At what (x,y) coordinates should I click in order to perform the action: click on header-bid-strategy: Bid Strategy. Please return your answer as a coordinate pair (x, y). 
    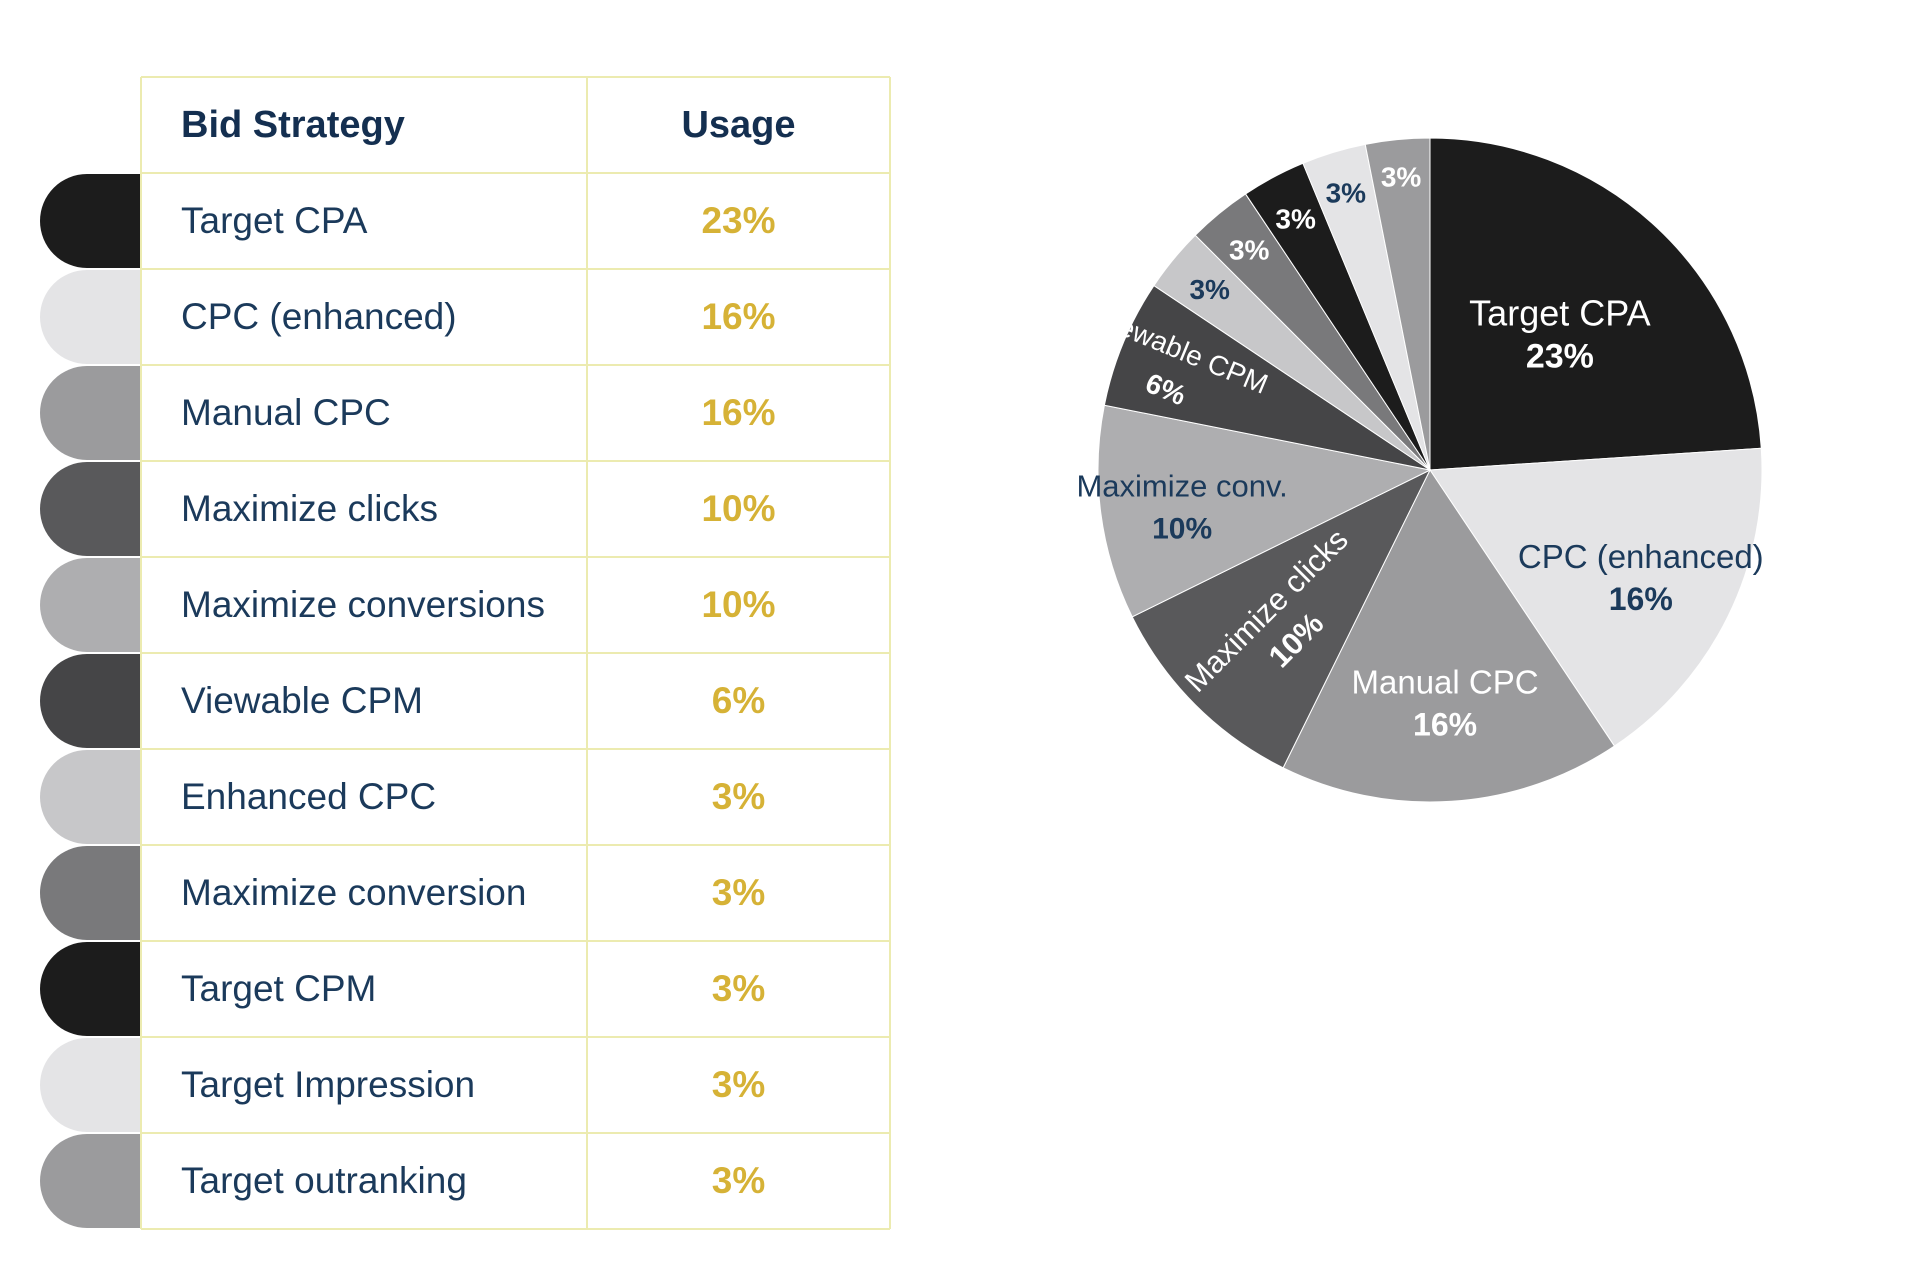
    Looking at the image, I should click on (293, 125).